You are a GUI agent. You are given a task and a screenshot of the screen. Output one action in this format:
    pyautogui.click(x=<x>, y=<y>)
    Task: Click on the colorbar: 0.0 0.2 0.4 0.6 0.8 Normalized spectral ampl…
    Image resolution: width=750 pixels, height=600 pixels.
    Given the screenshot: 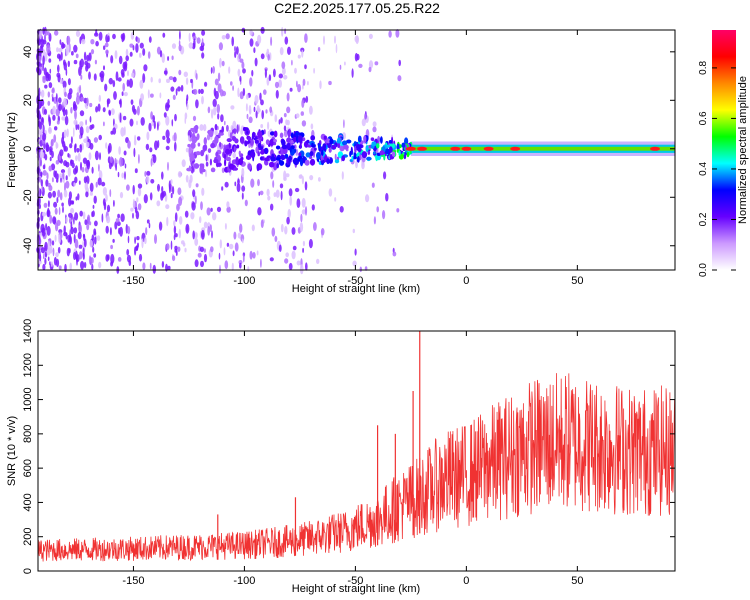 What is the action you would take?
    pyautogui.click(x=723, y=153)
    